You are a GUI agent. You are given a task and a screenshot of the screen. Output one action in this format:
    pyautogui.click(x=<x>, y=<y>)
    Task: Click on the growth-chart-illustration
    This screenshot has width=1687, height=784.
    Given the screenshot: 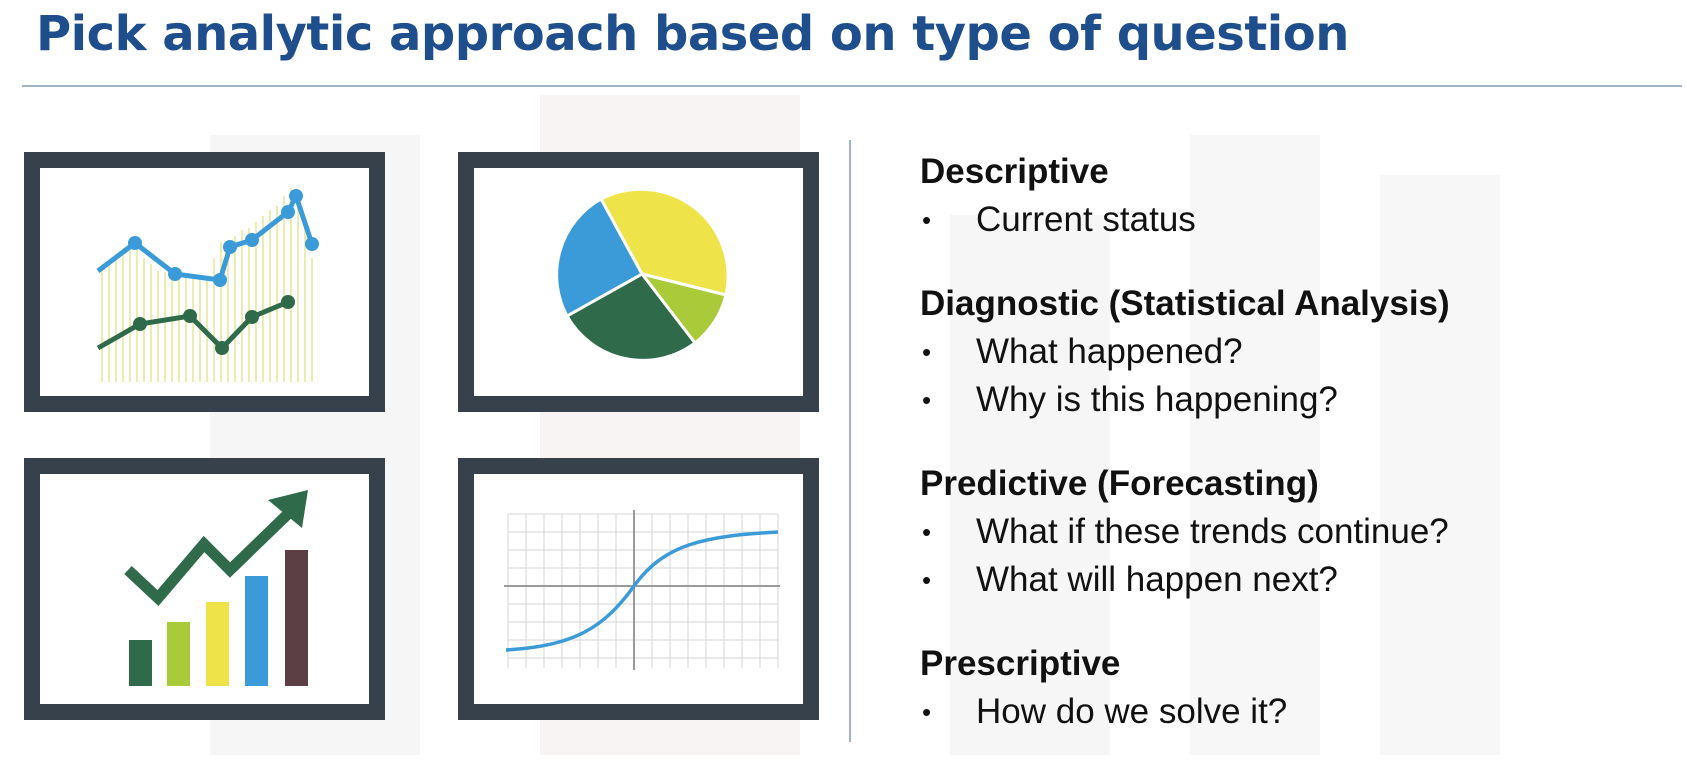 What is the action you would take?
    pyautogui.click(x=204, y=589)
    